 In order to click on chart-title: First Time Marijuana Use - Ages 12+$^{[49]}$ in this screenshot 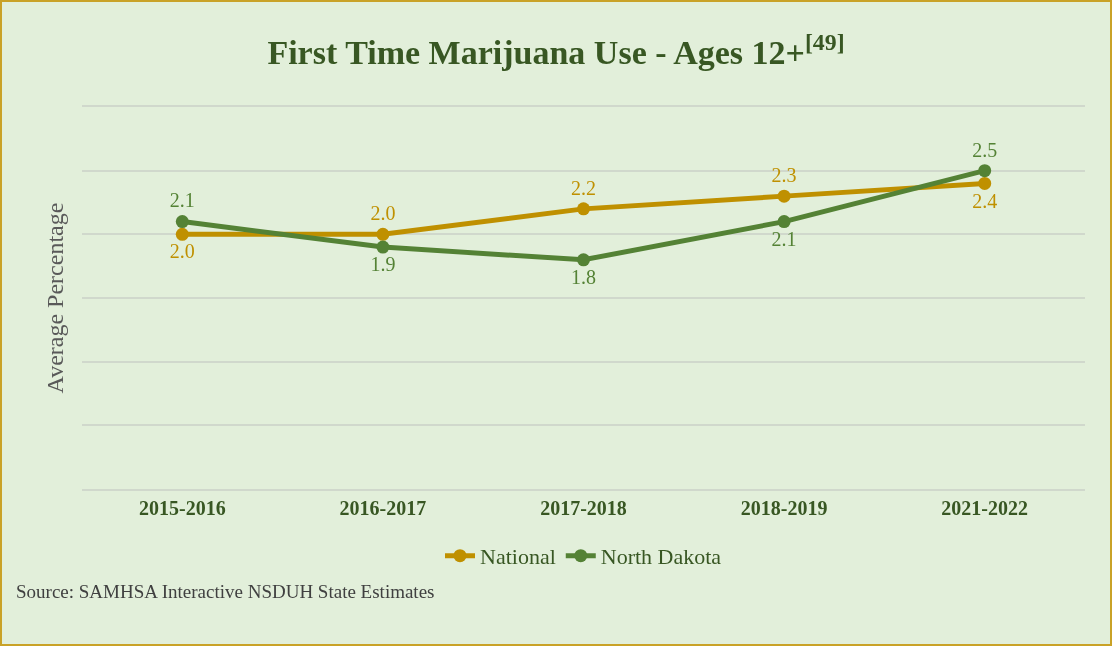, I will do `click(556, 50)`.